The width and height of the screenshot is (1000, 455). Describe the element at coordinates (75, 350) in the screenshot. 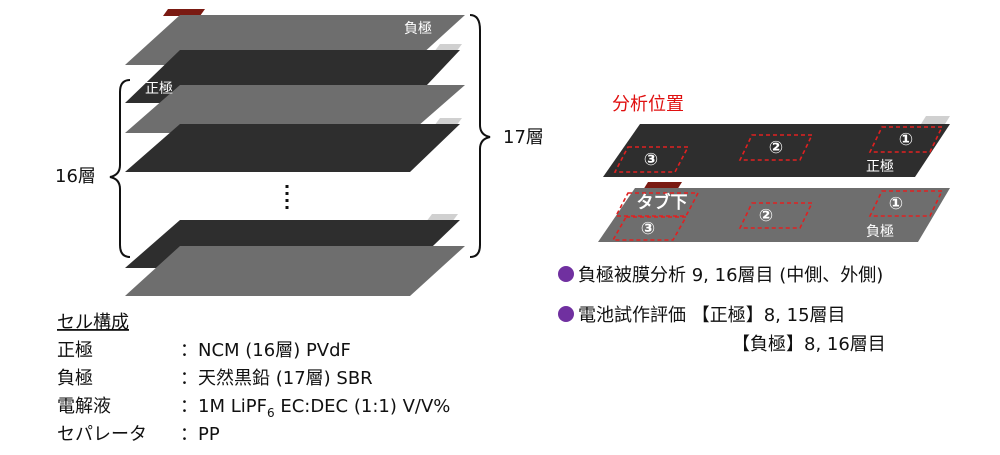

I see `row-label: 正極` at that location.